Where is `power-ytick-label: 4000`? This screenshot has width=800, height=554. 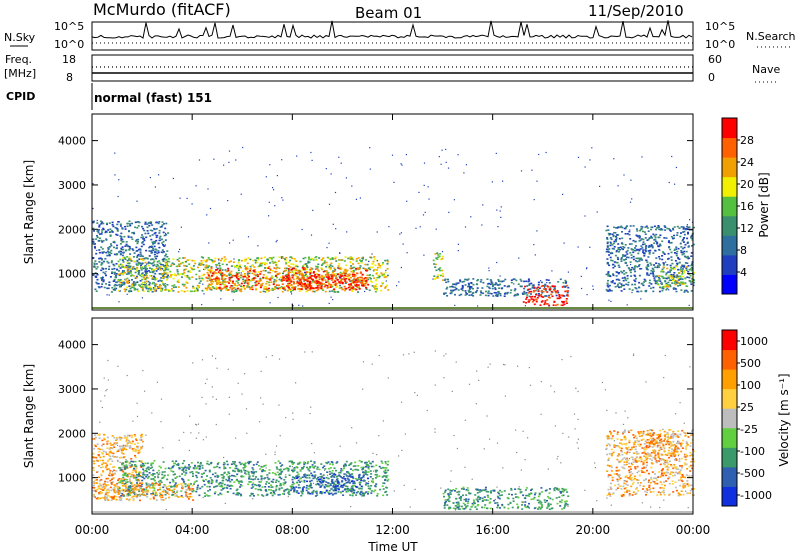
power-ytick-label: 4000 is located at coordinates (72, 141).